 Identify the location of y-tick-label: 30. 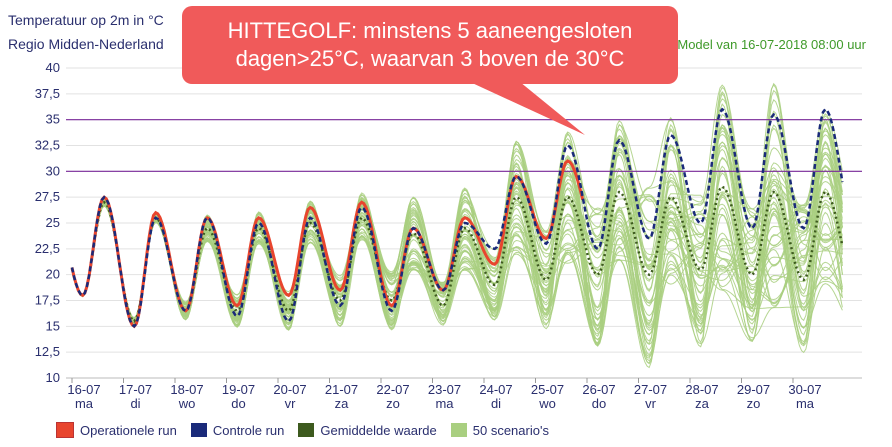
(53, 170).